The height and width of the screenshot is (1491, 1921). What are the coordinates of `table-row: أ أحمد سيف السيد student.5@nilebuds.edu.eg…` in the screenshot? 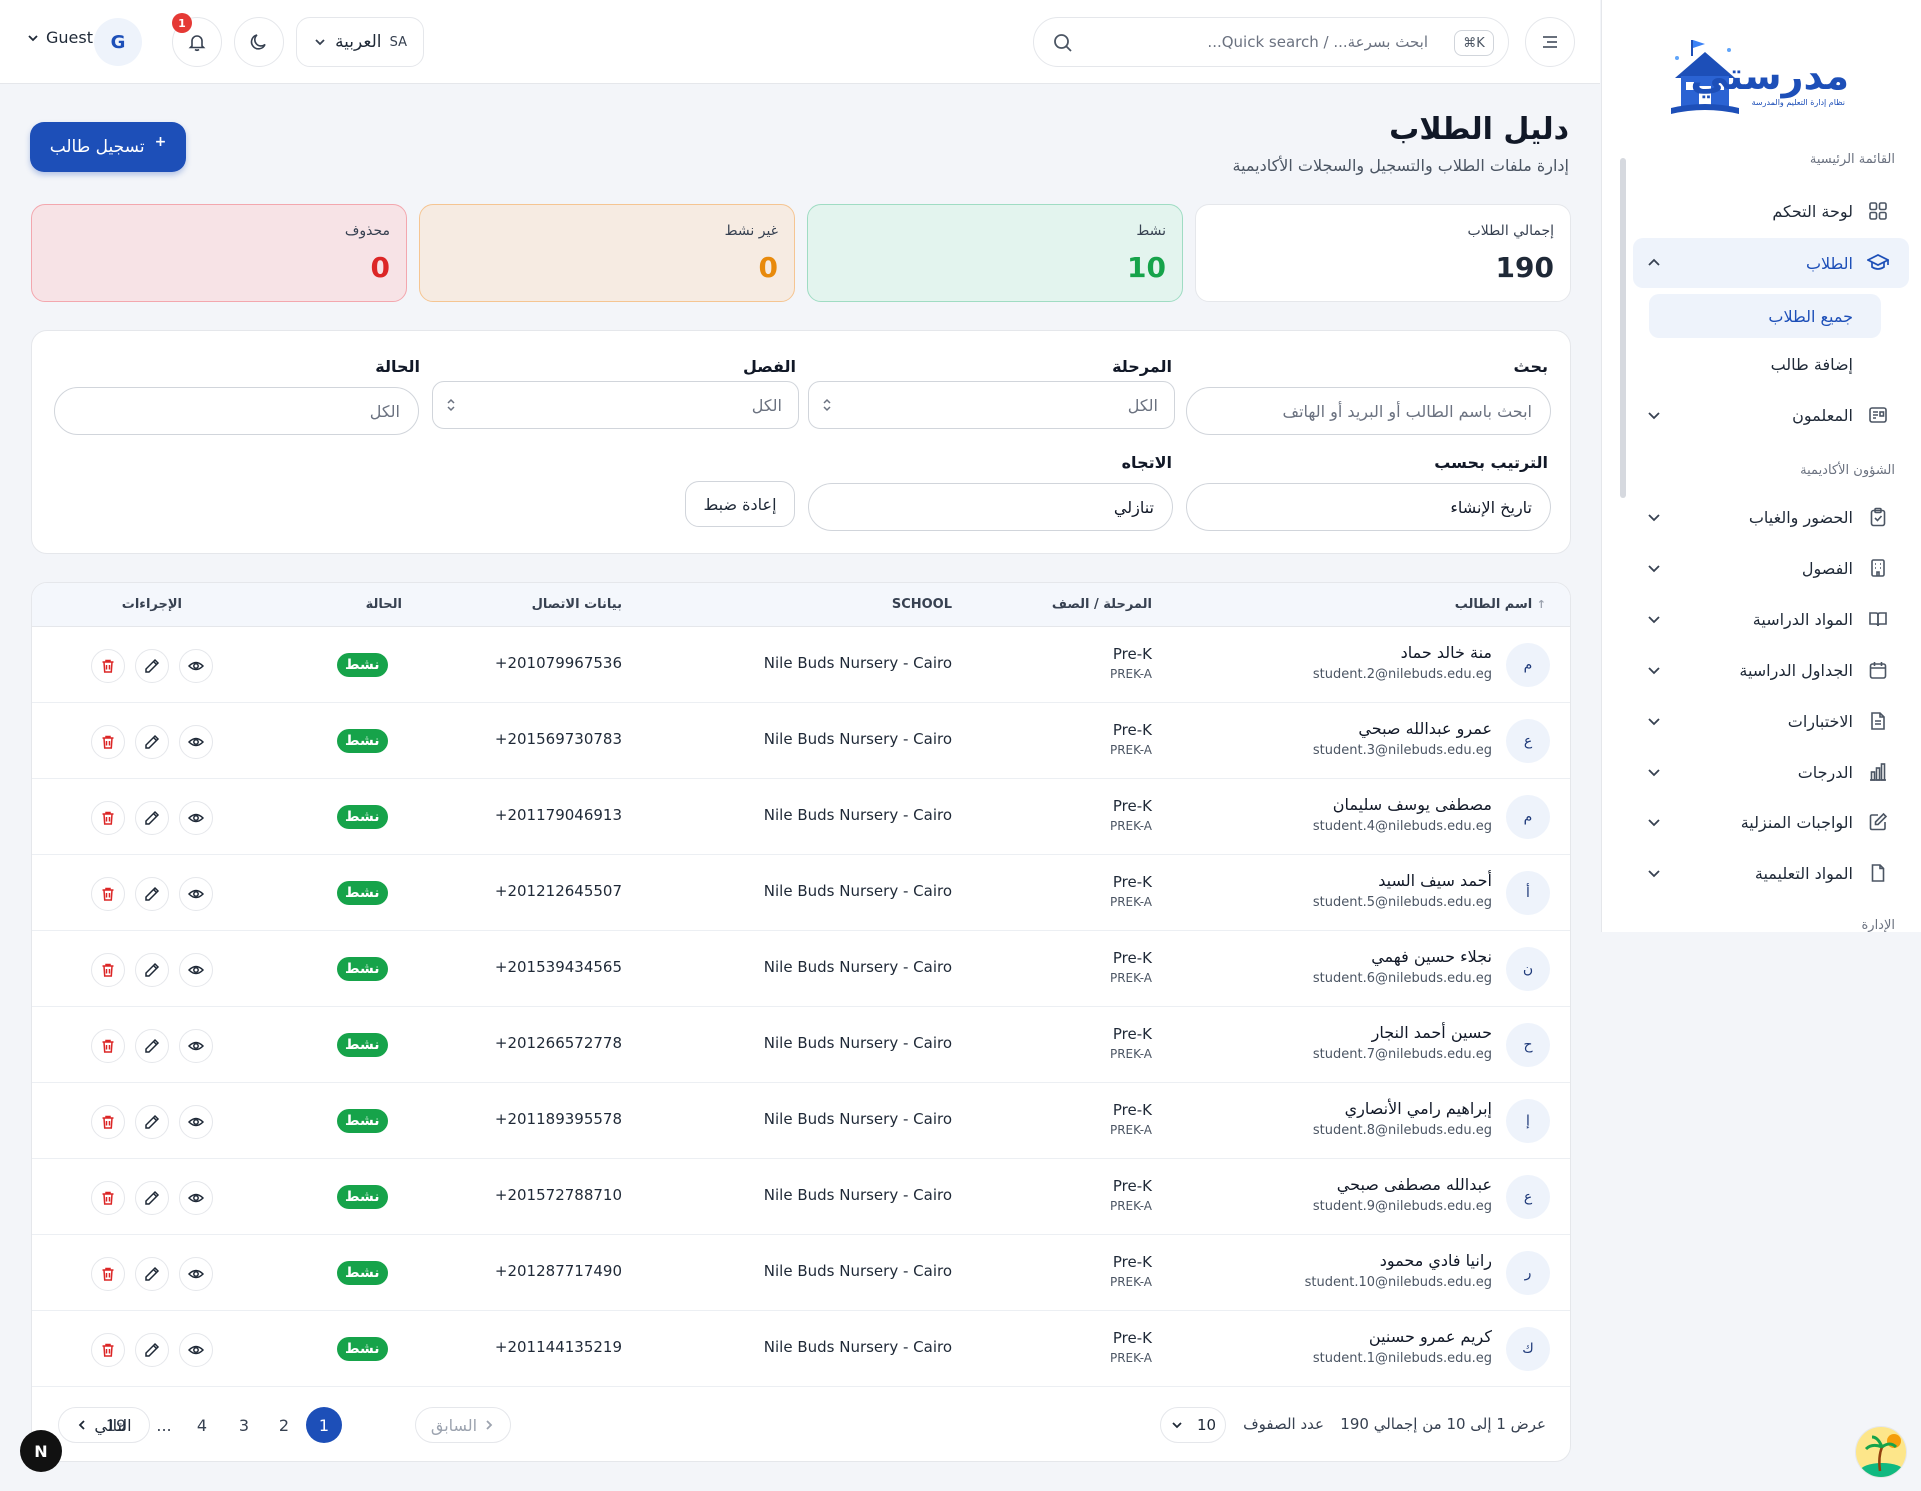 It's located at (801, 893).